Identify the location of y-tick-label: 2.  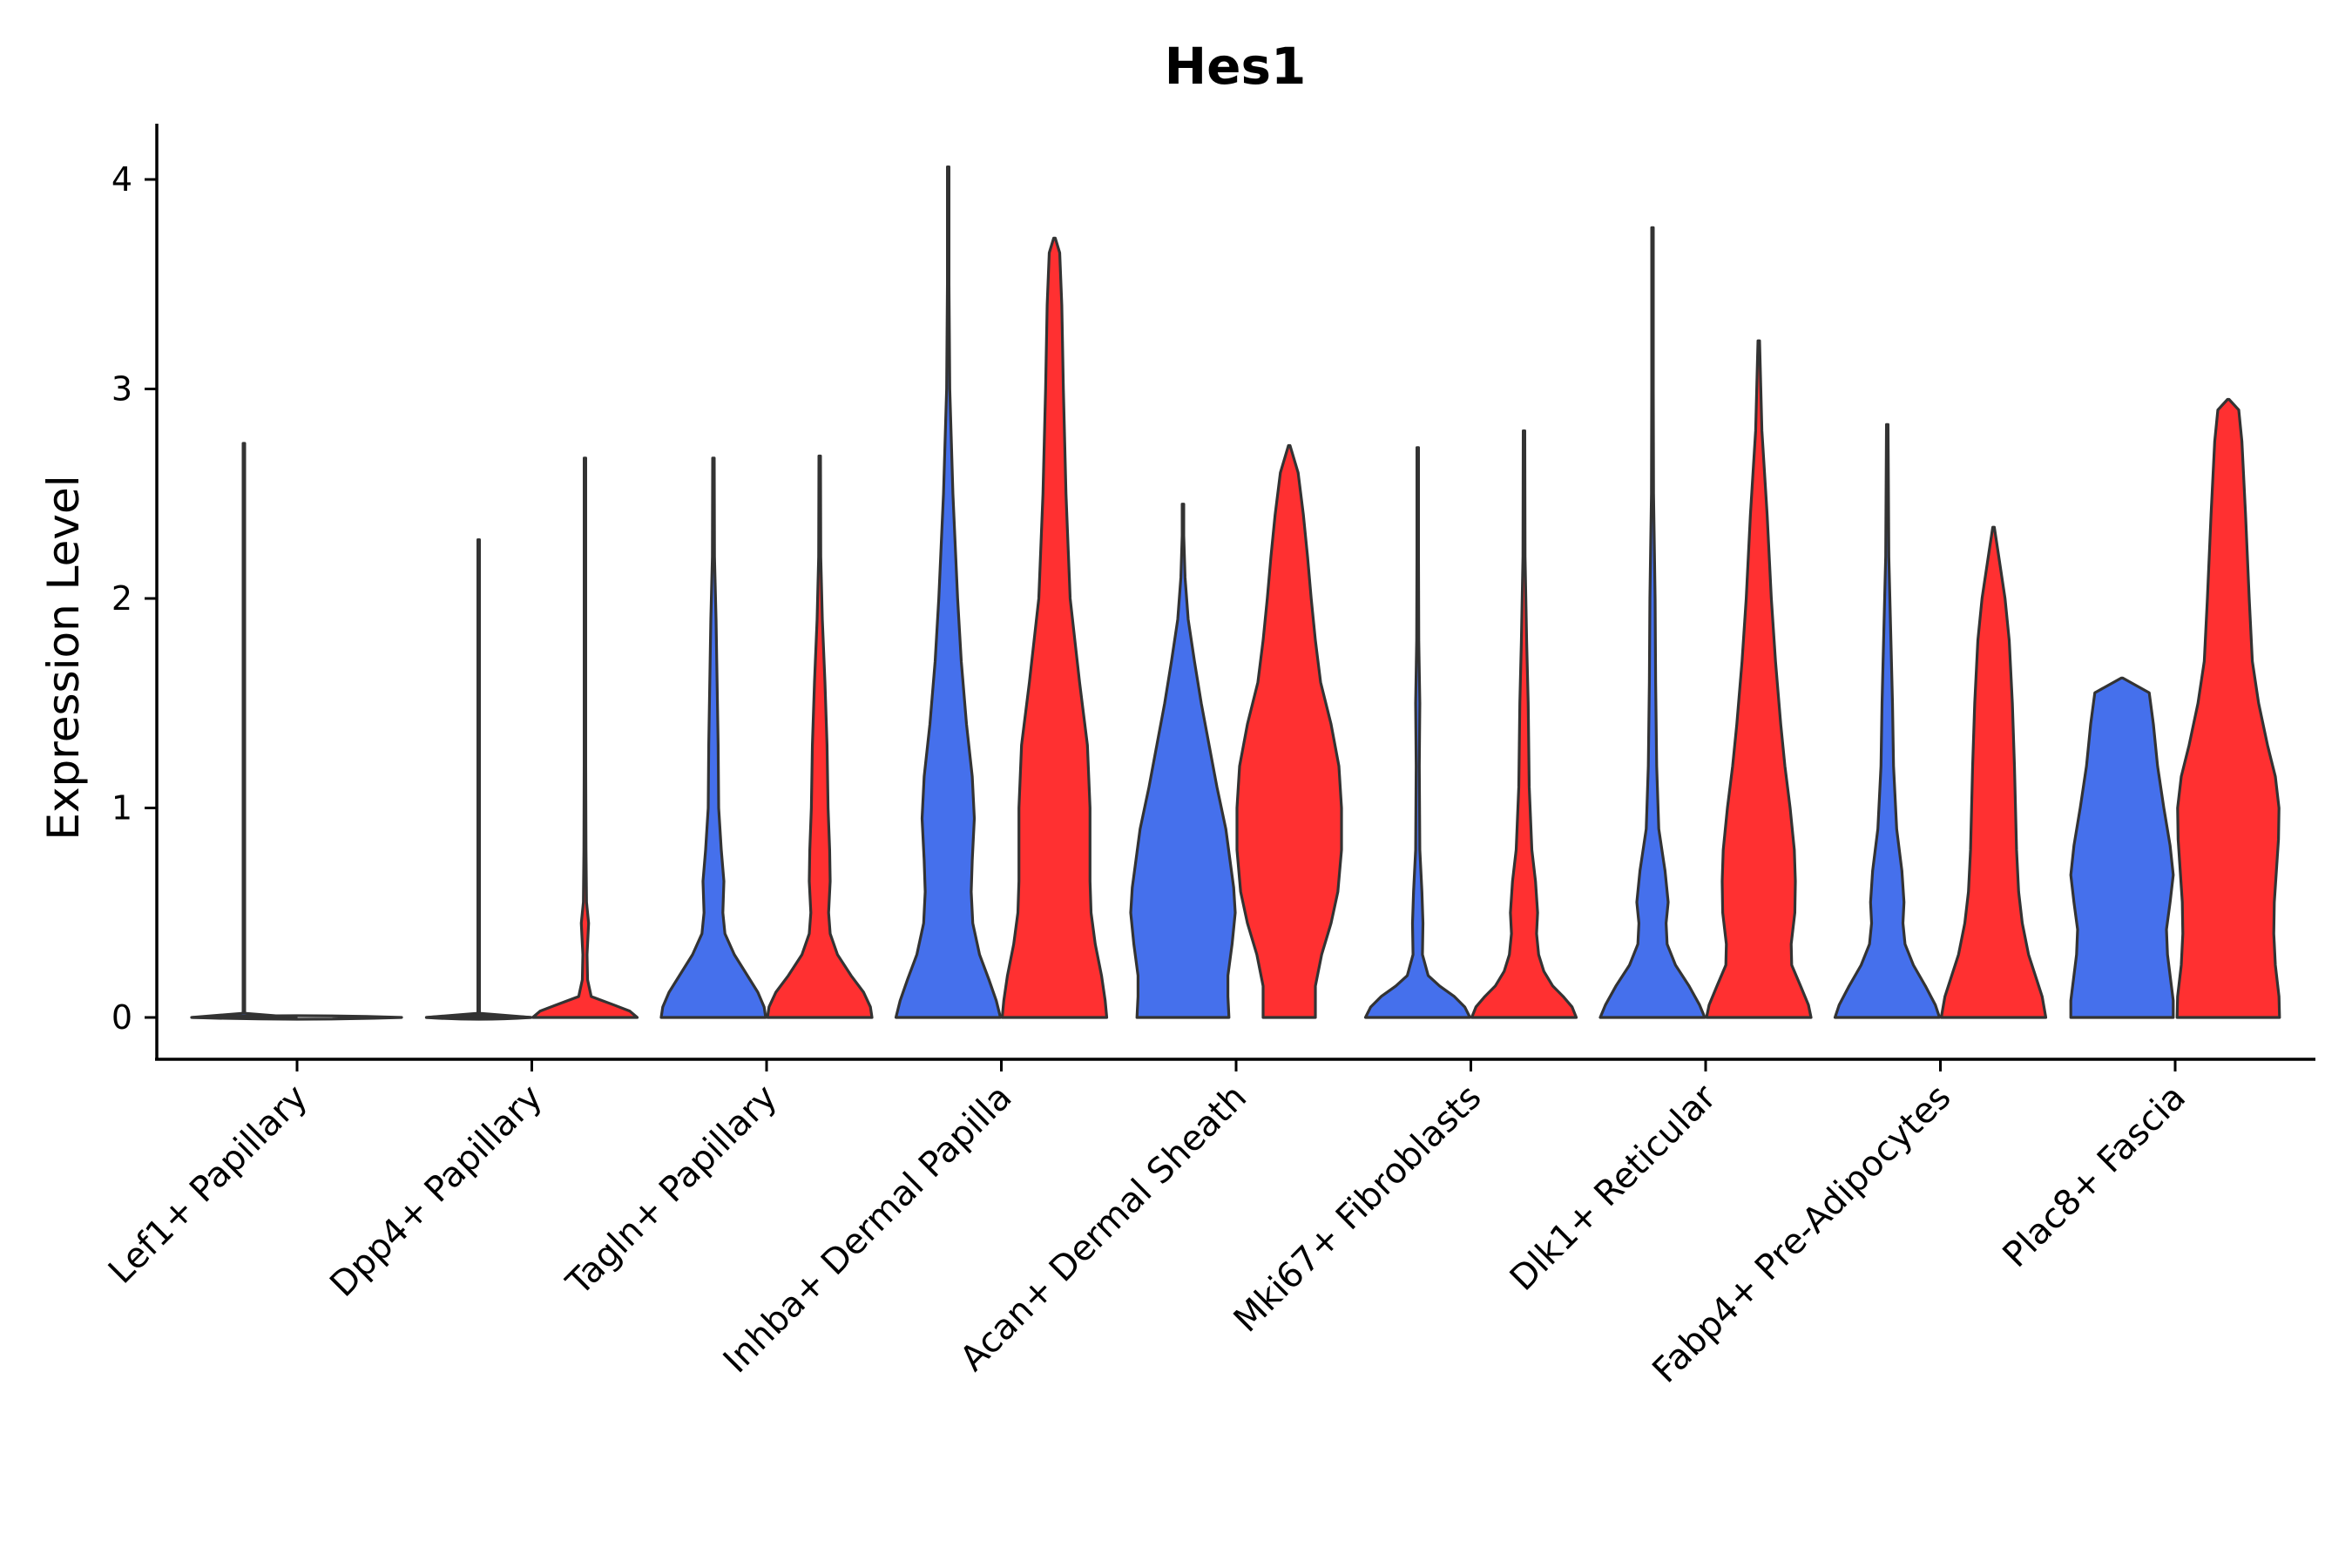
(122, 598).